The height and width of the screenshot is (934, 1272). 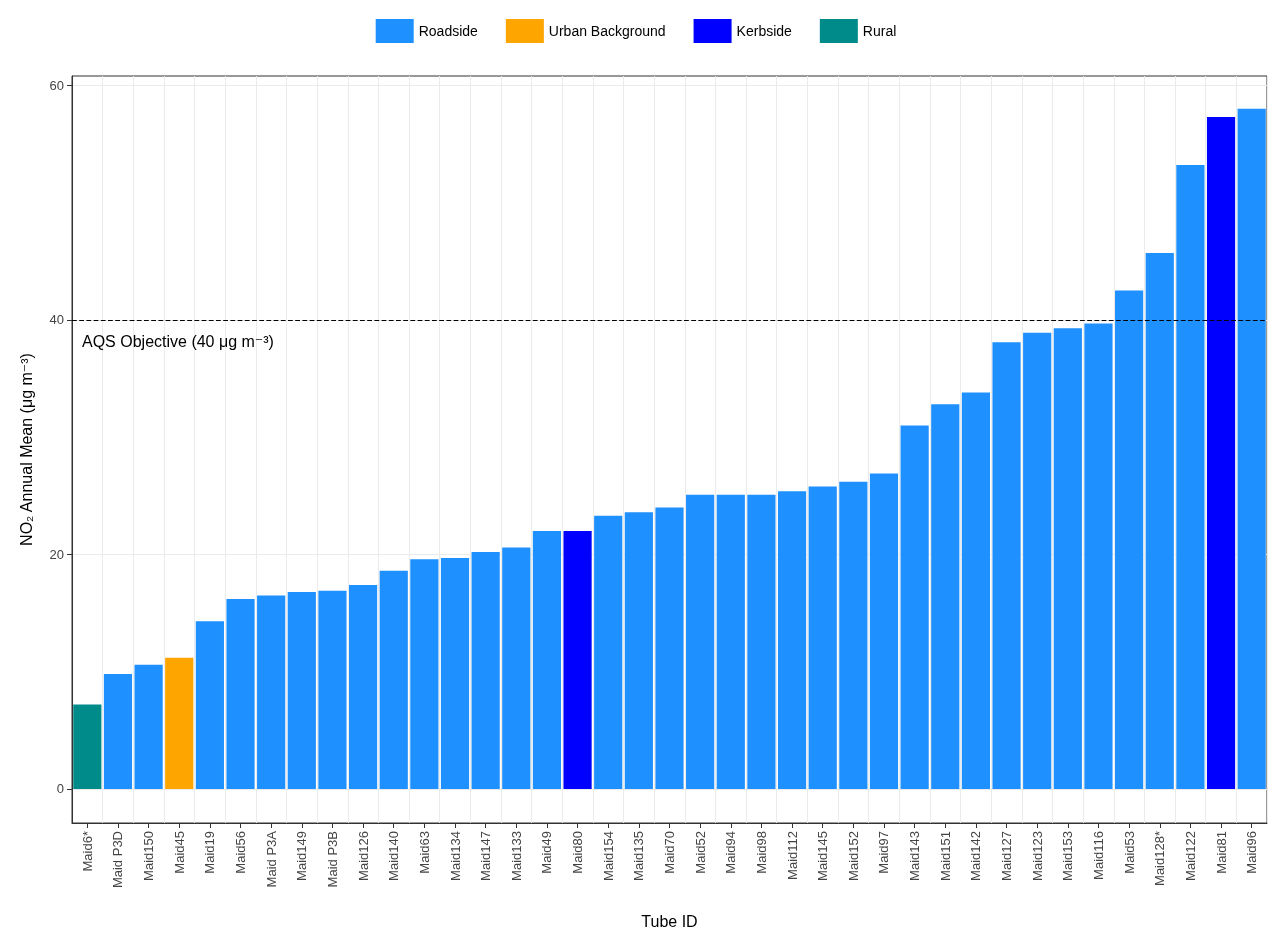 What do you see at coordinates (118, 860) in the screenshot?
I see `x-tick-label: Maid P3D` at bounding box center [118, 860].